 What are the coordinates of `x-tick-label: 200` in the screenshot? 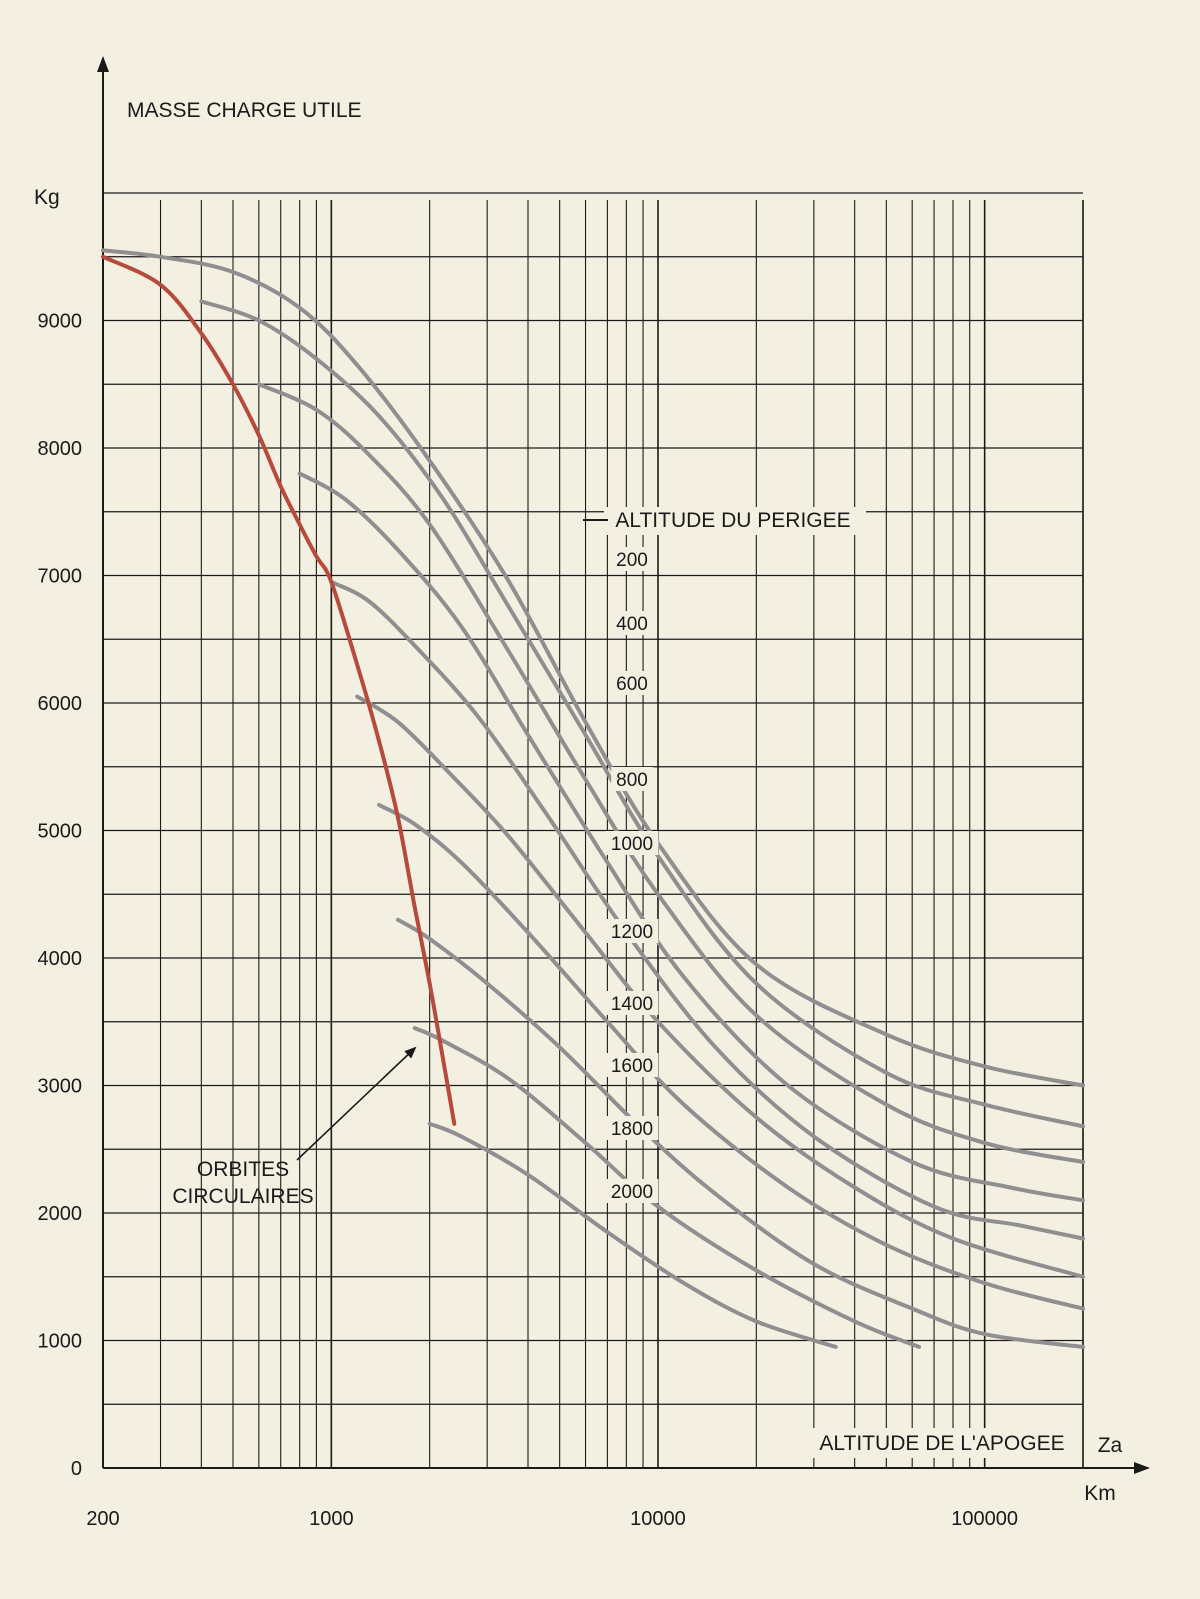 It's located at (102, 1519).